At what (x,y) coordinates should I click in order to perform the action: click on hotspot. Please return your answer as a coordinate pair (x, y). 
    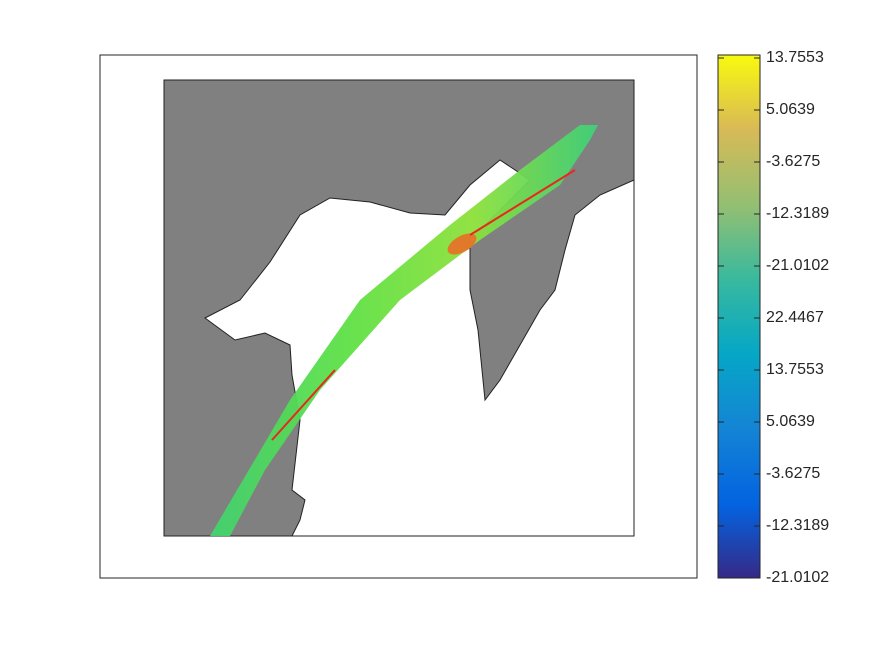
    Looking at the image, I should click on (462, 244).